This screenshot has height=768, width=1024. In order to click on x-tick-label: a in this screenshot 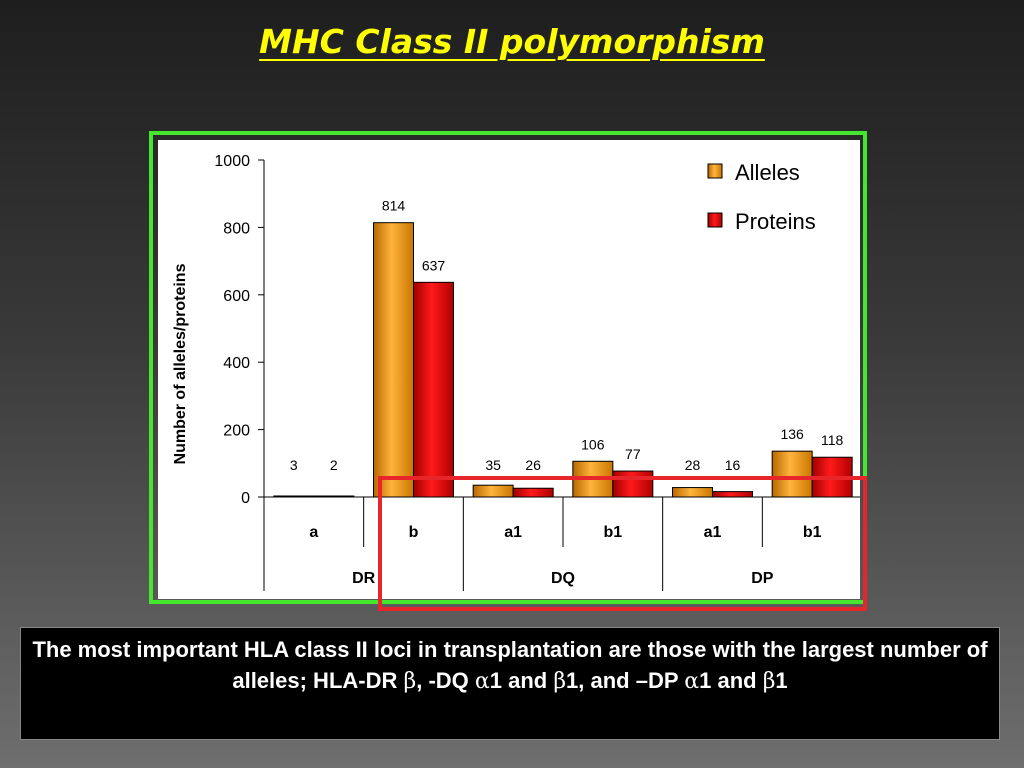, I will do `click(313, 532)`.